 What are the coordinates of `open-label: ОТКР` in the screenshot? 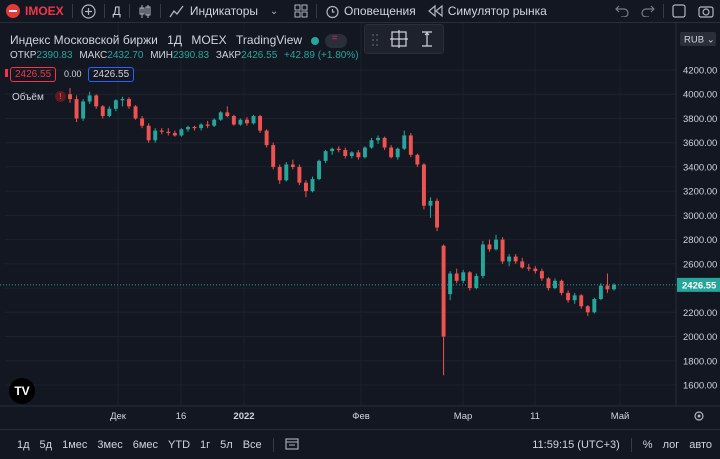 It's located at (23, 55).